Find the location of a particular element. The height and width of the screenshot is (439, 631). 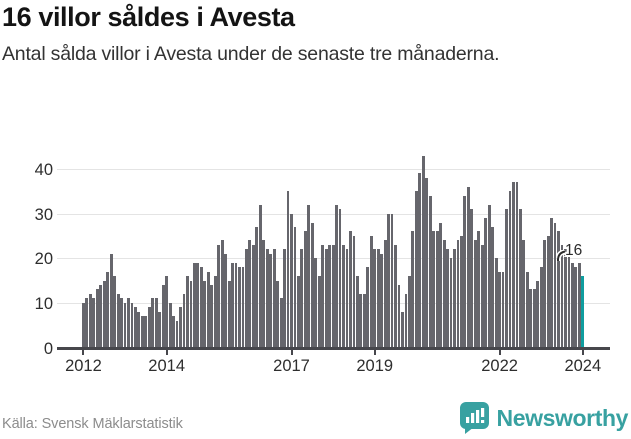

x-tick-label: 2017 is located at coordinates (291, 366).